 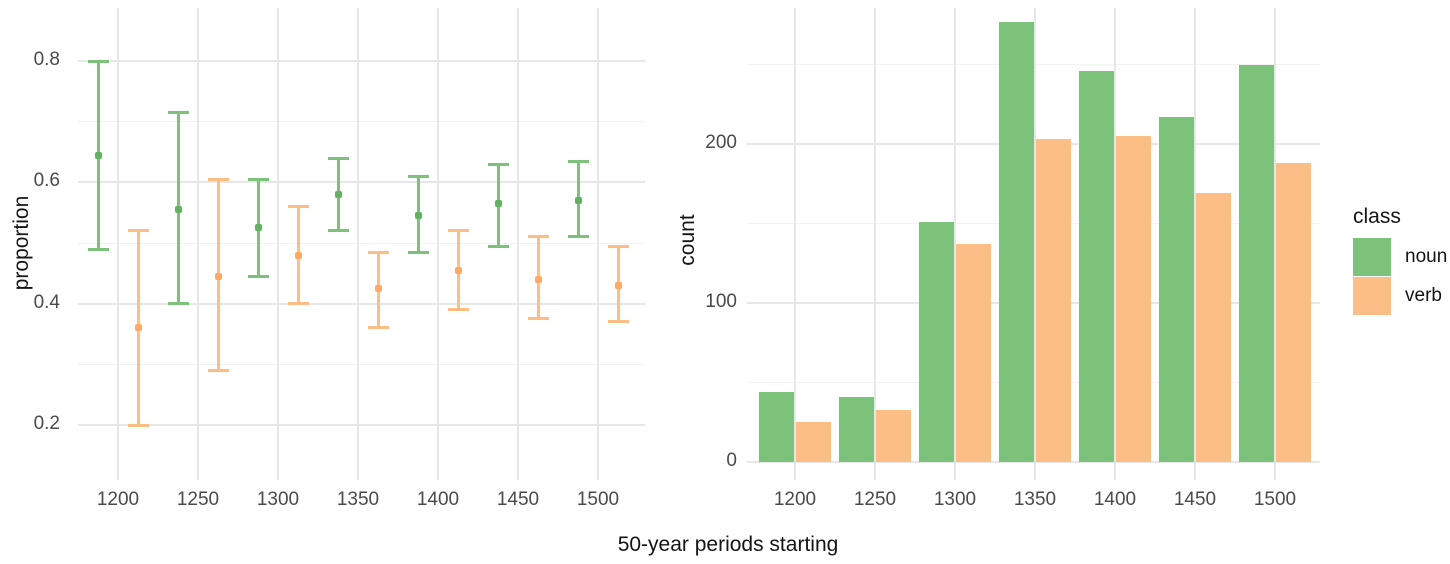 I want to click on x-tick-label-right-1250: 1250, so click(x=875, y=499).